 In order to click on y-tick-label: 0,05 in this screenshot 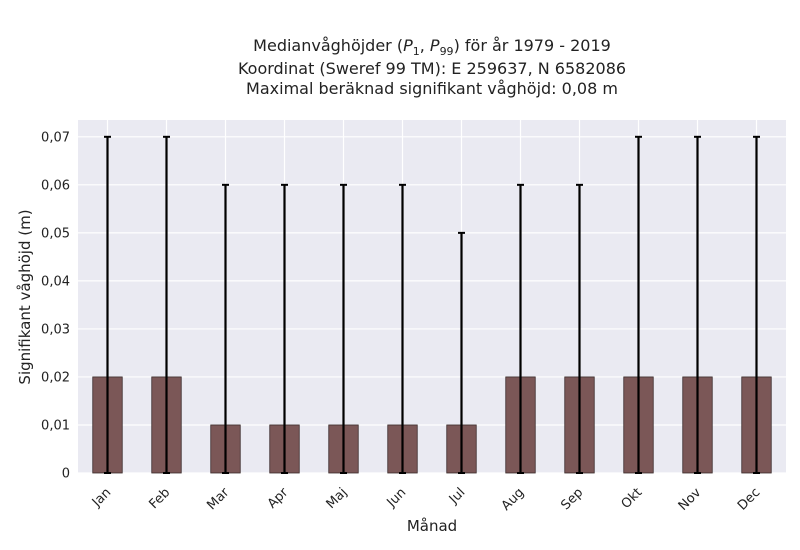, I will do `click(55, 233)`.